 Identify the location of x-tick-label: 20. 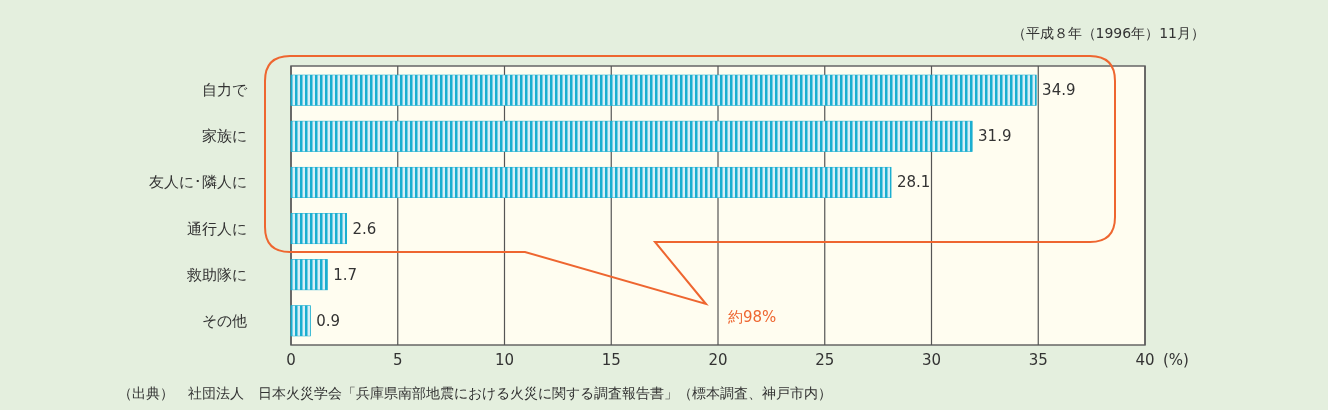
(718, 360).